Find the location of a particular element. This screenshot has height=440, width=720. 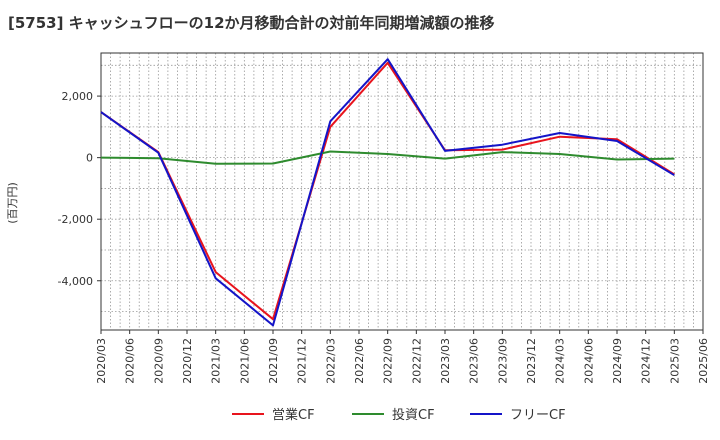

y-axis-ticks: 2,000 0 -2,000 -4,000 is located at coordinates (79, 189).